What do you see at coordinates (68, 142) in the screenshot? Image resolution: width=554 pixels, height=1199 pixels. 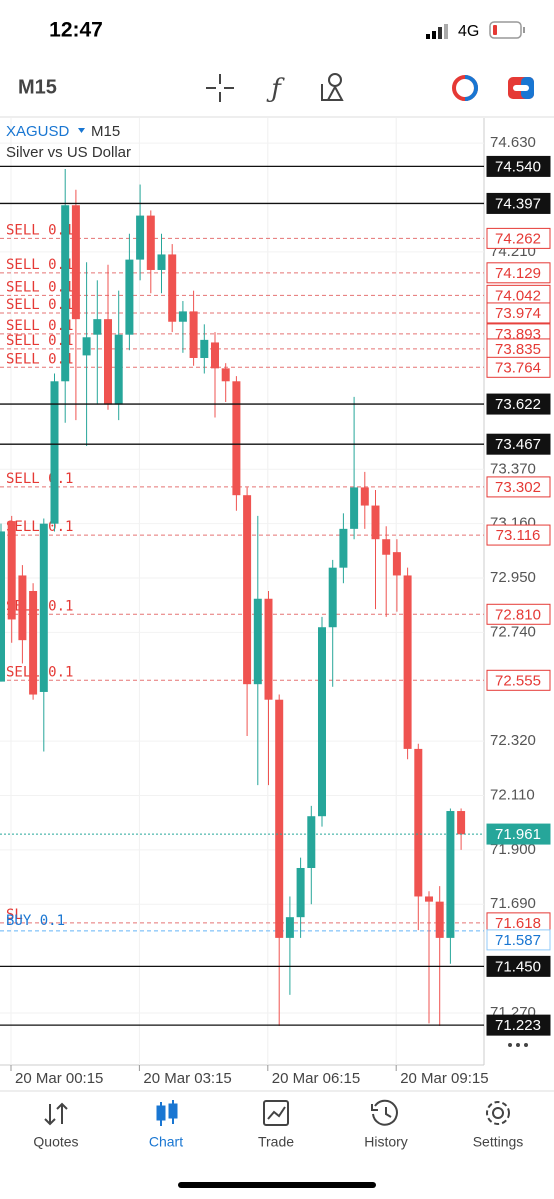 I see `chart-header: XAGUSD M15 Silver vs US Dollar` at bounding box center [68, 142].